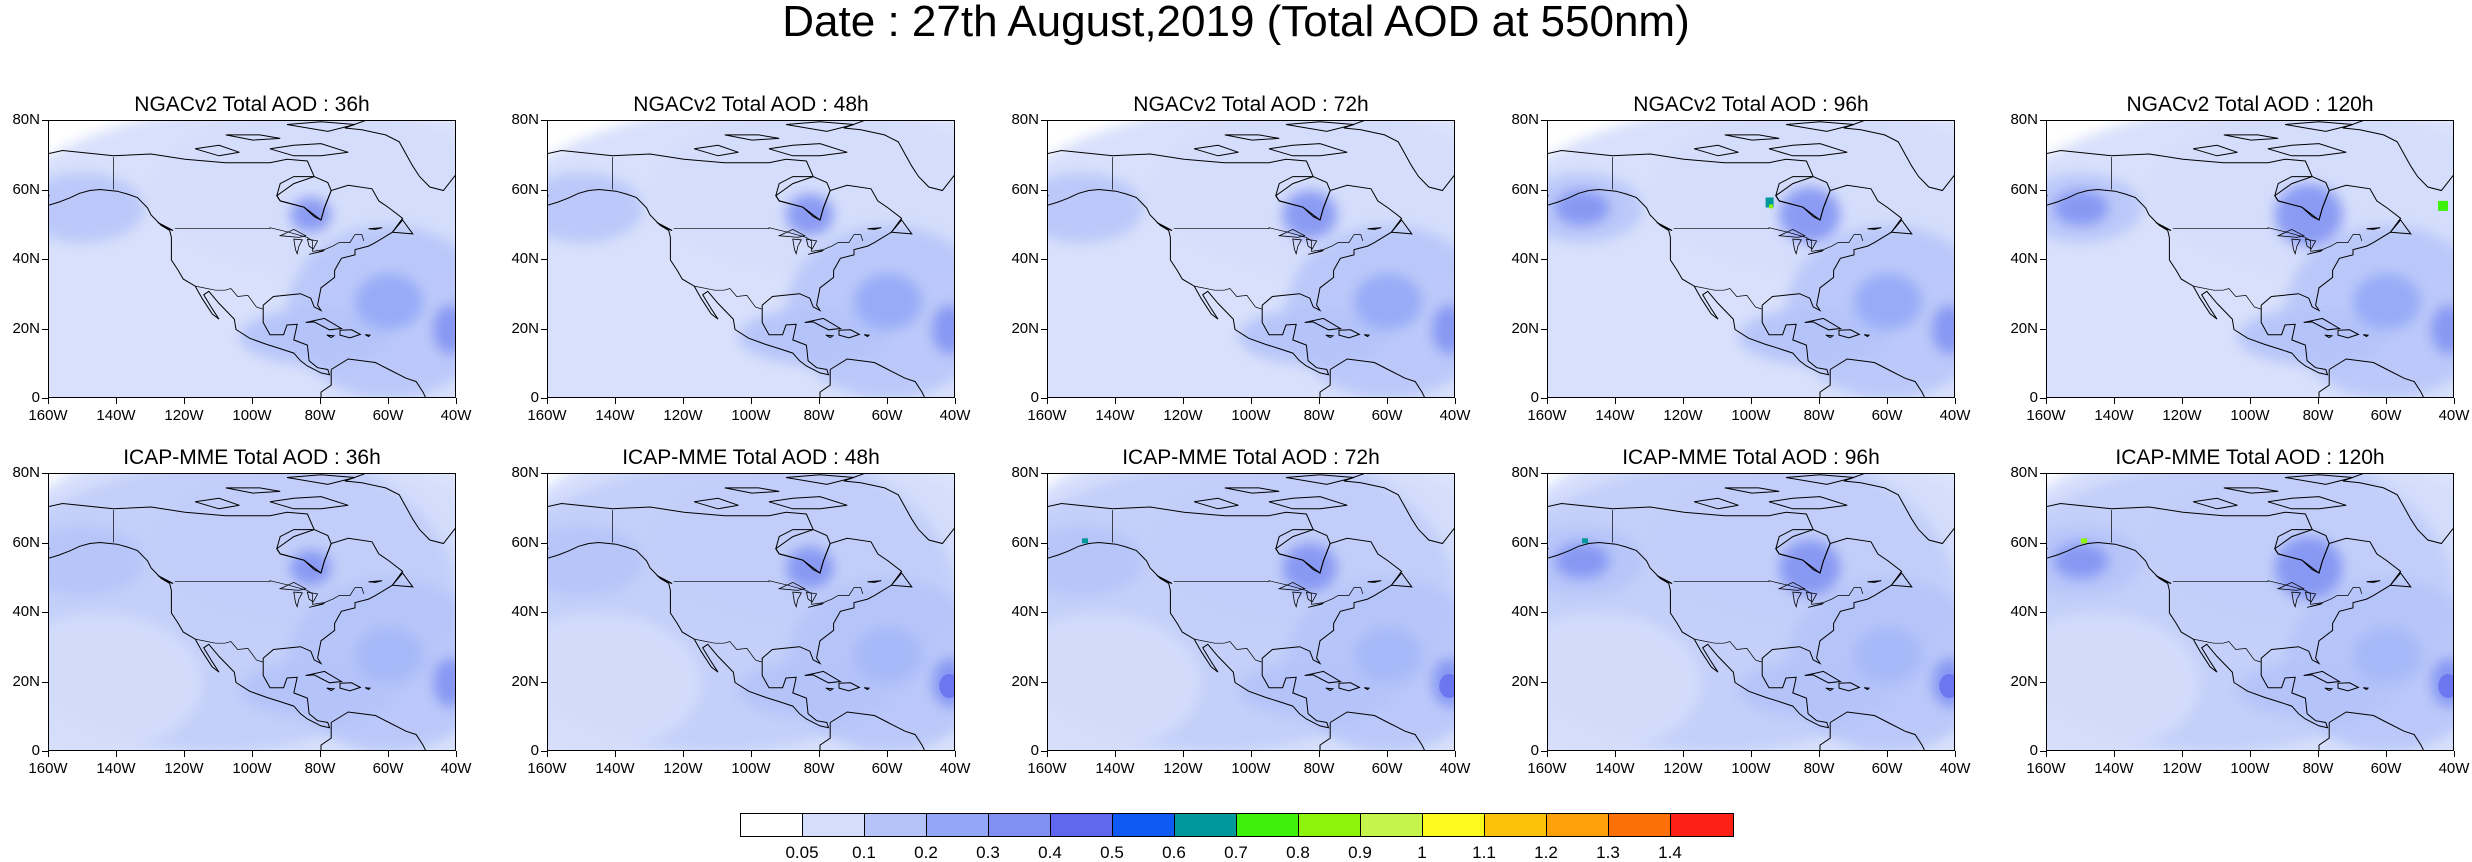 This screenshot has height=862, width=2472. I want to click on aod-hotspot, so click(1769, 202).